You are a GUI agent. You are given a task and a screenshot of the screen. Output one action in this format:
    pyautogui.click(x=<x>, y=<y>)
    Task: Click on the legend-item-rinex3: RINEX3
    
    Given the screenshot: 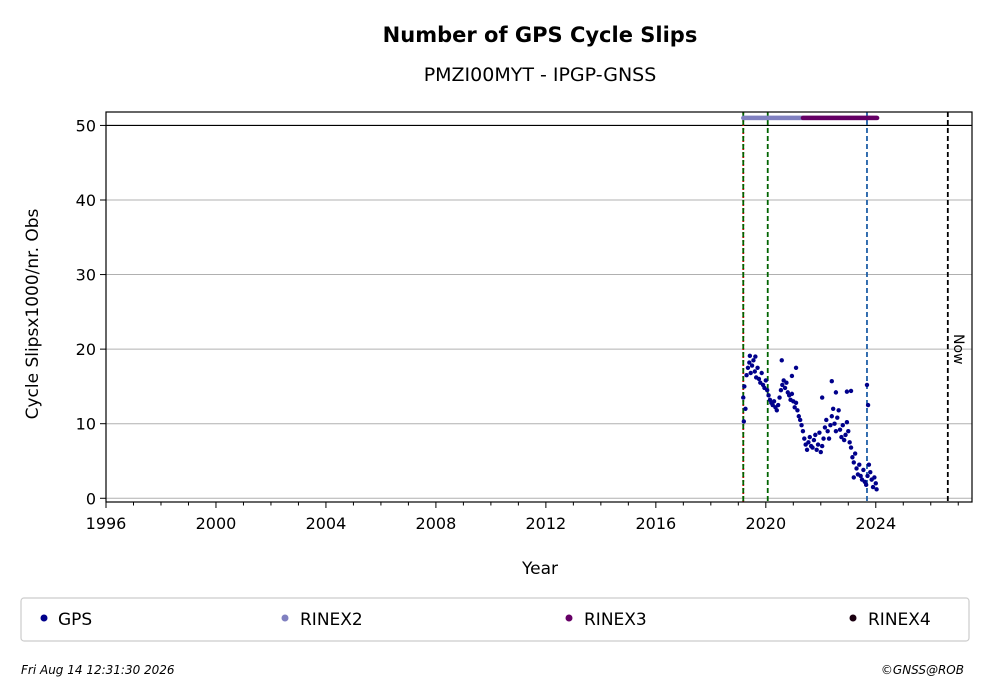 What is the action you would take?
    pyautogui.click(x=606, y=620)
    